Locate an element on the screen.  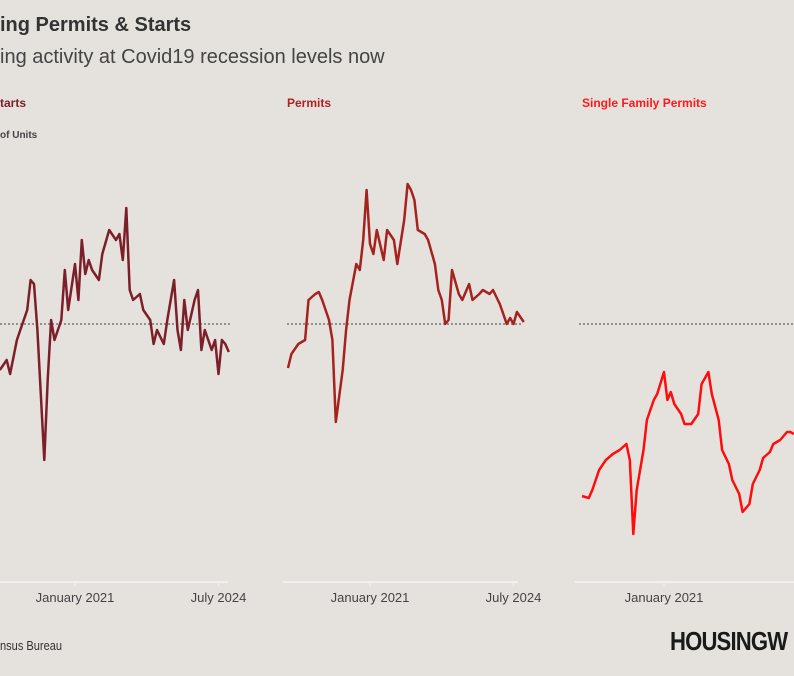
series-line-permits is located at coordinates (405, 303).